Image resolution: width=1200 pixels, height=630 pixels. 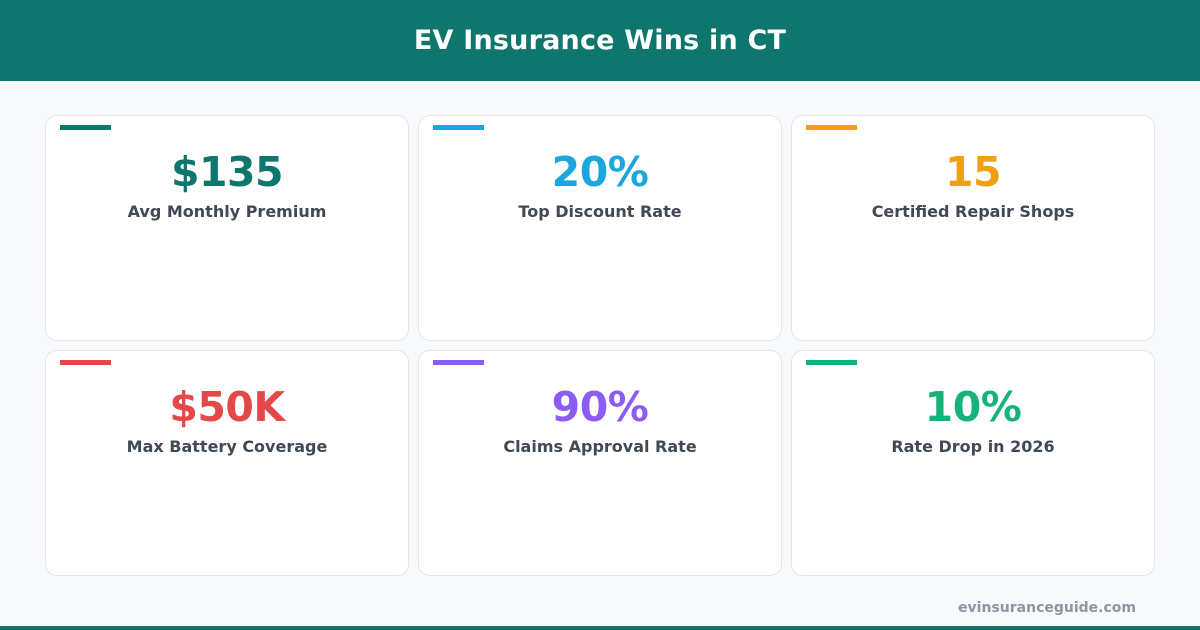 I want to click on stat-value: $135, so click(x=227, y=172).